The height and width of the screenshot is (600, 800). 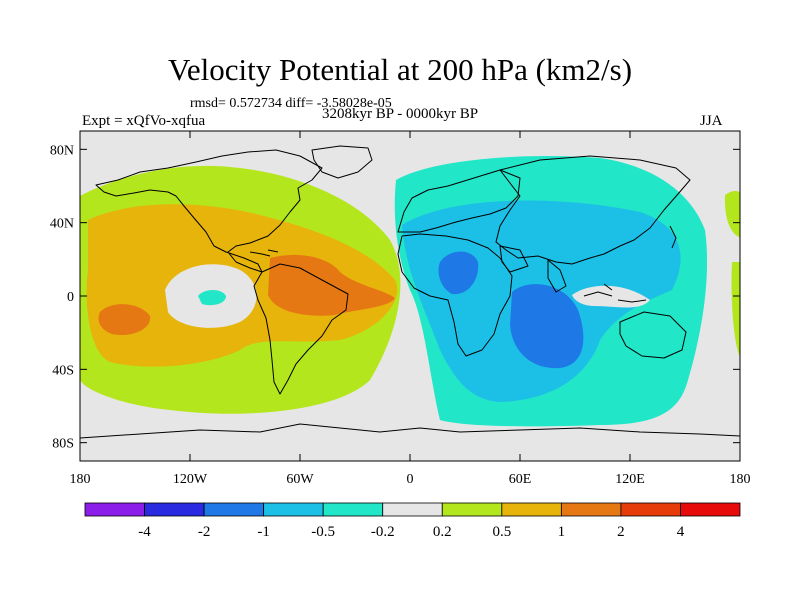 What do you see at coordinates (630, 479) in the screenshot?
I see `lon-tick-label: 120E` at bounding box center [630, 479].